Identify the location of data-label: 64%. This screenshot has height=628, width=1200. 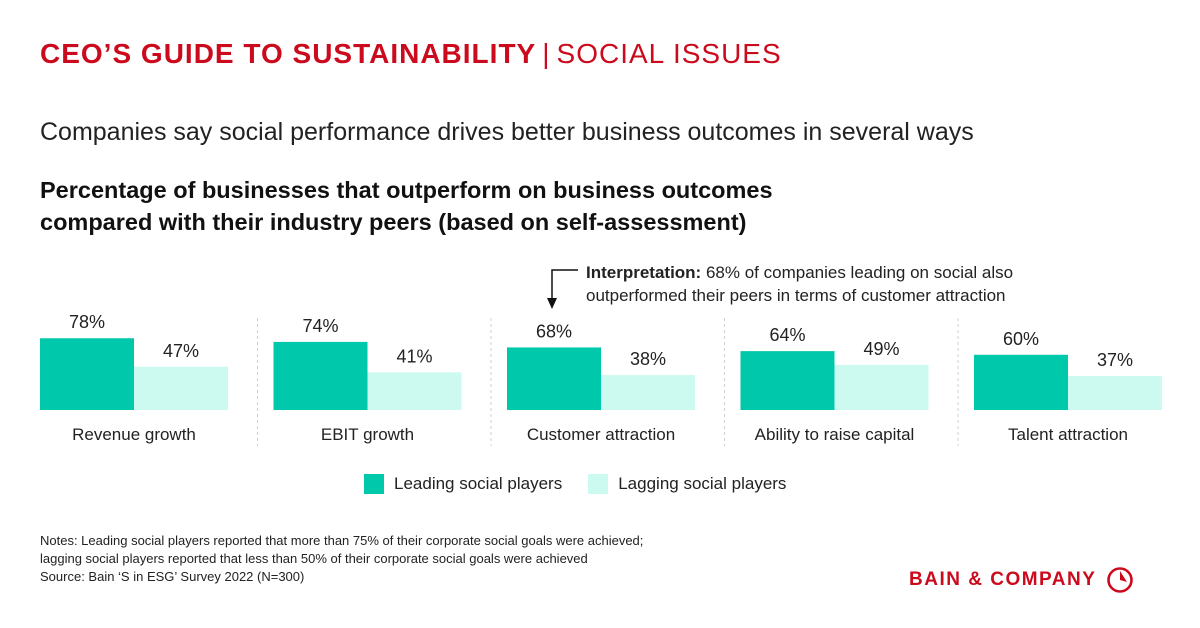
(787, 335).